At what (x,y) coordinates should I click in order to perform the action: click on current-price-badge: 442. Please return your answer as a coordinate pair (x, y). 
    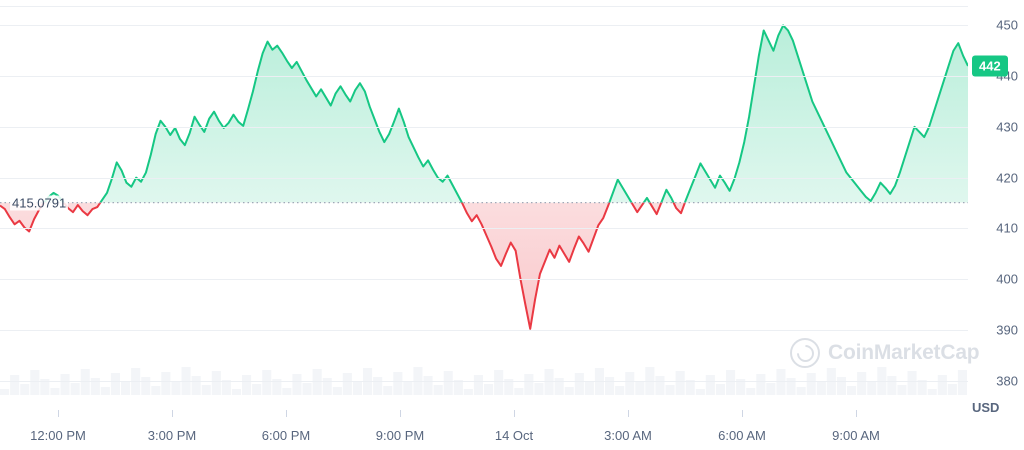
    Looking at the image, I should click on (990, 66).